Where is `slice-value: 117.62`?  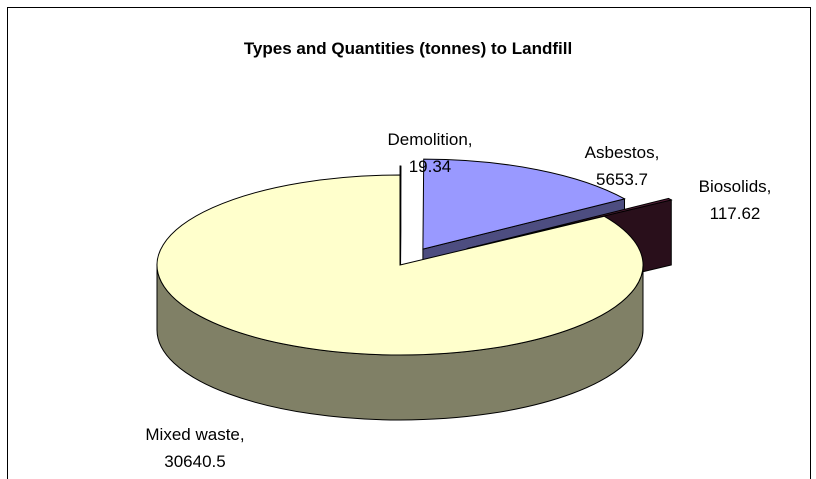
slice-value: 117.62 is located at coordinates (735, 213).